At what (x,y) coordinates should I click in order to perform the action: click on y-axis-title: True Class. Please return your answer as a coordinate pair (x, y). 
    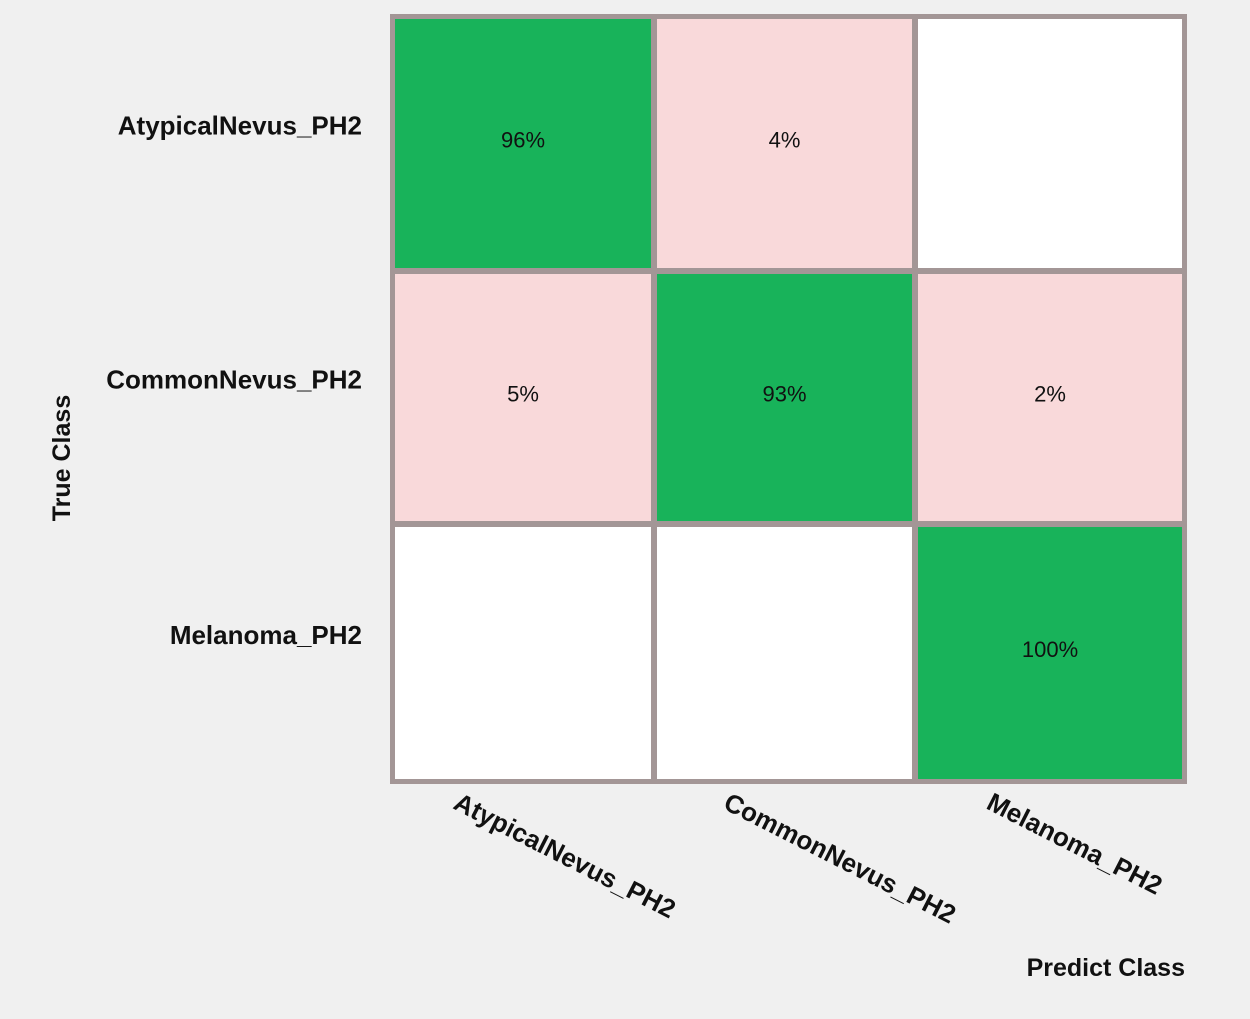
    Looking at the image, I should click on (62, 458).